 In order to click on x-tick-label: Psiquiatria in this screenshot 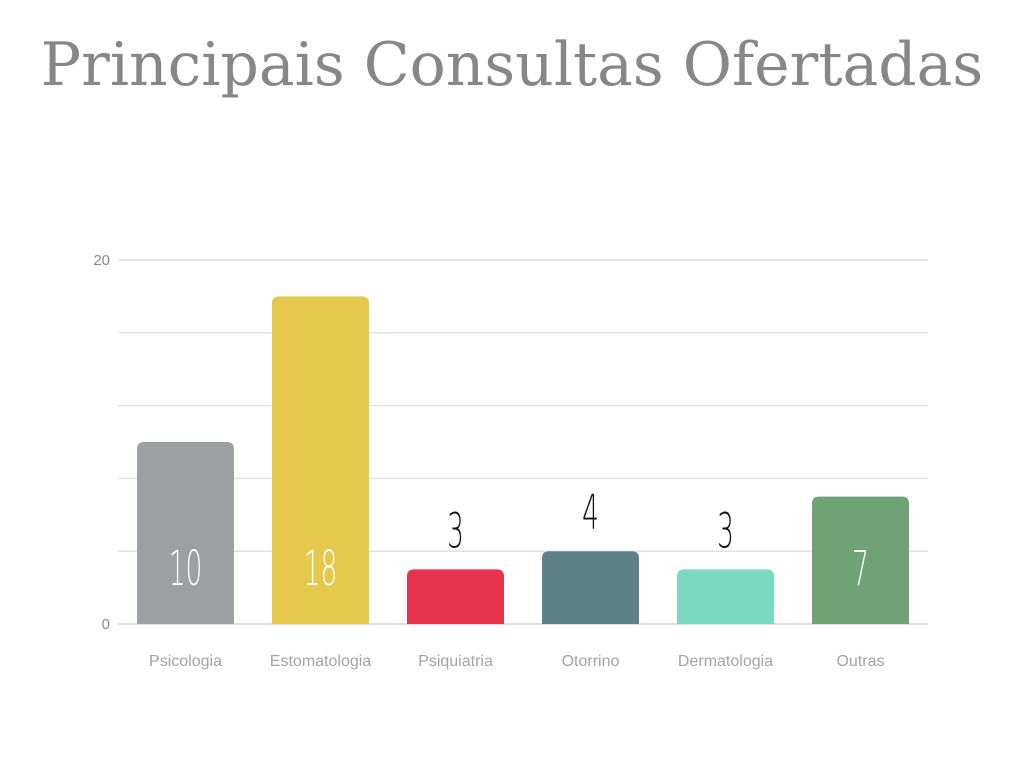, I will do `click(455, 661)`.